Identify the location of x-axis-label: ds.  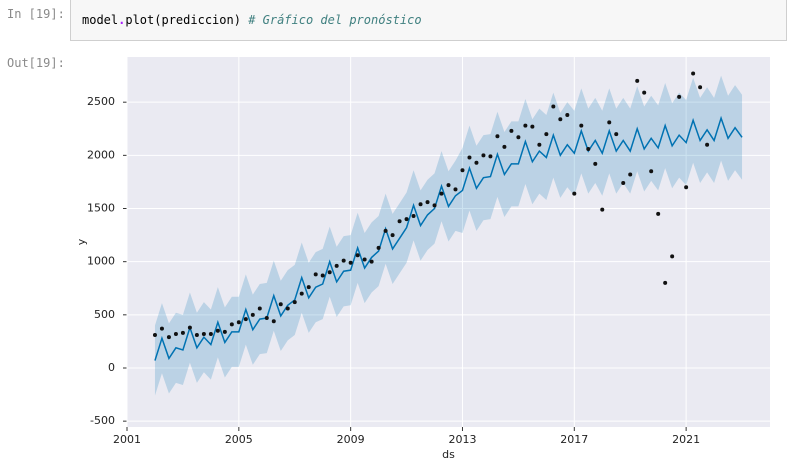
(448, 454).